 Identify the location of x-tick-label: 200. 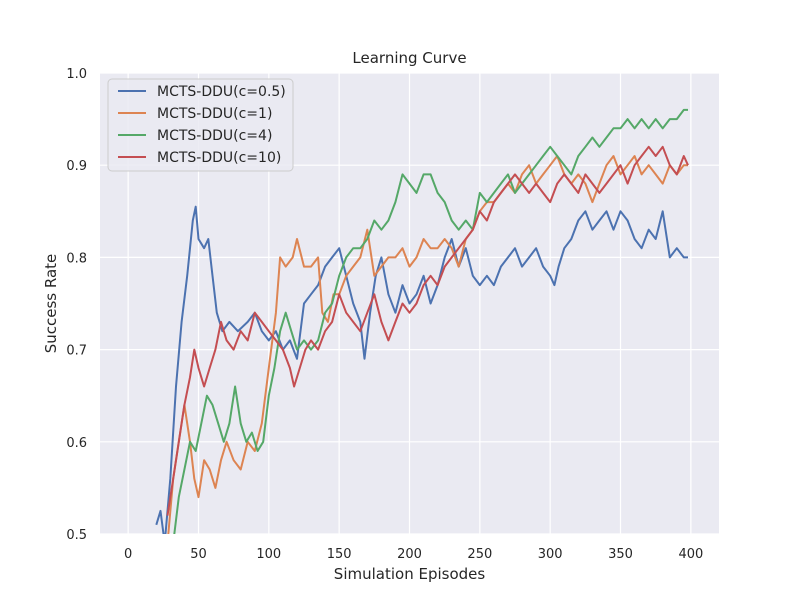
(409, 554).